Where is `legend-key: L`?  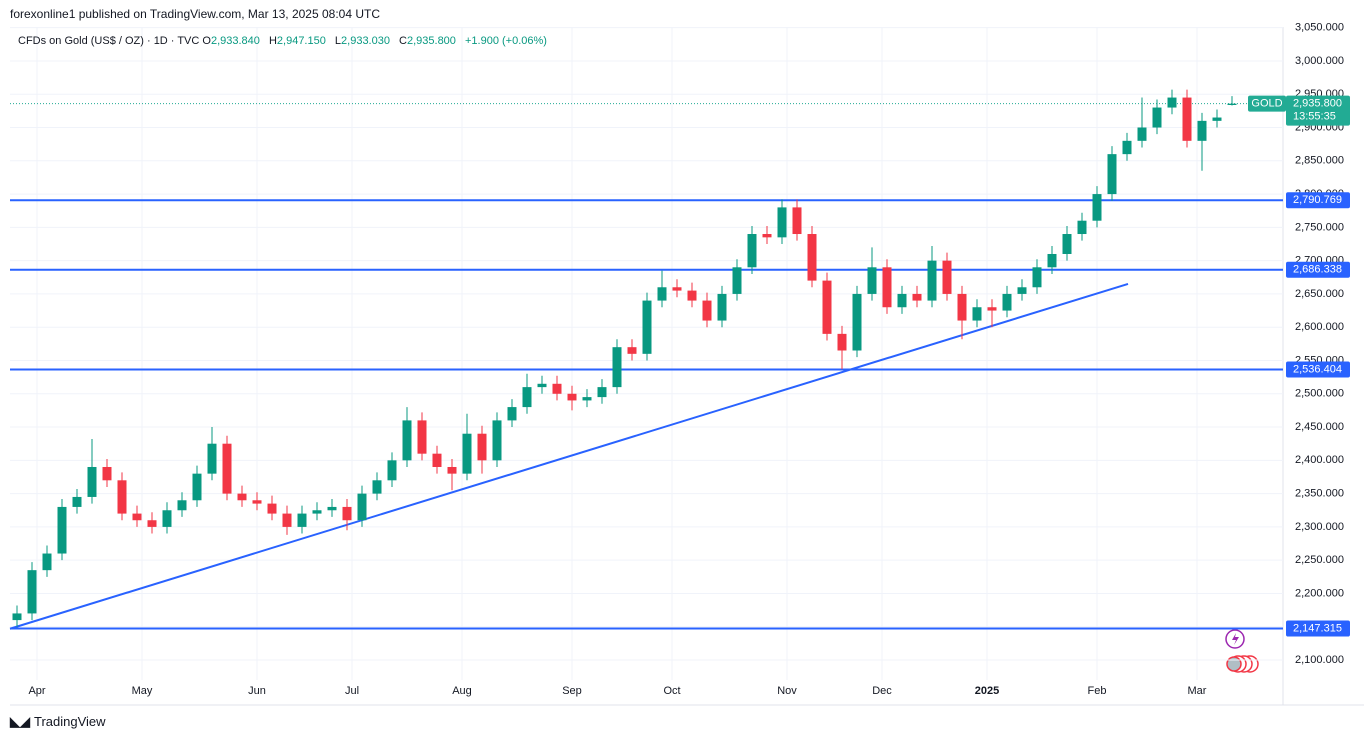 legend-key: L is located at coordinates (338, 41).